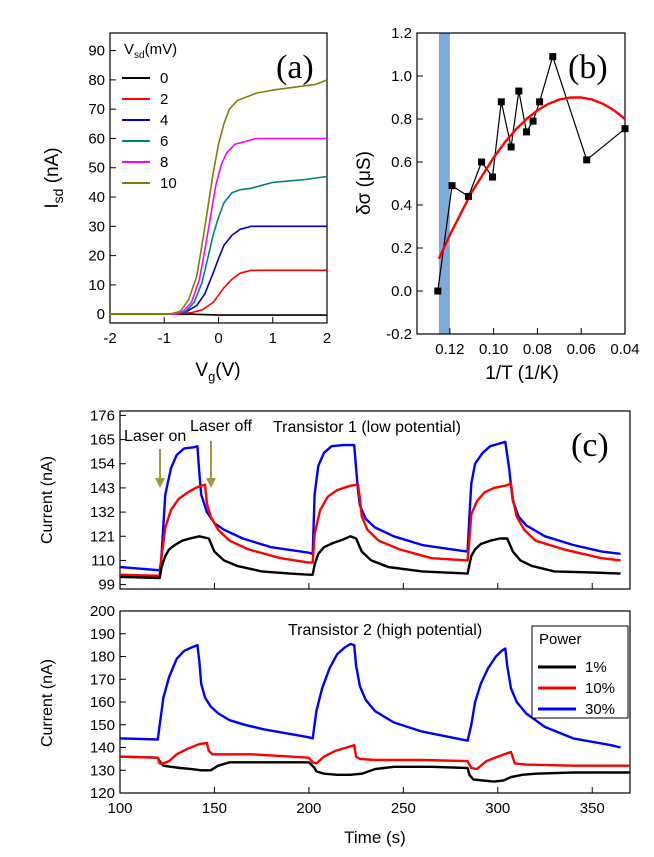 The width and height of the screenshot is (654, 857). Describe the element at coordinates (497, 808) in the screenshot. I see `x-tick-label: 300` at that location.